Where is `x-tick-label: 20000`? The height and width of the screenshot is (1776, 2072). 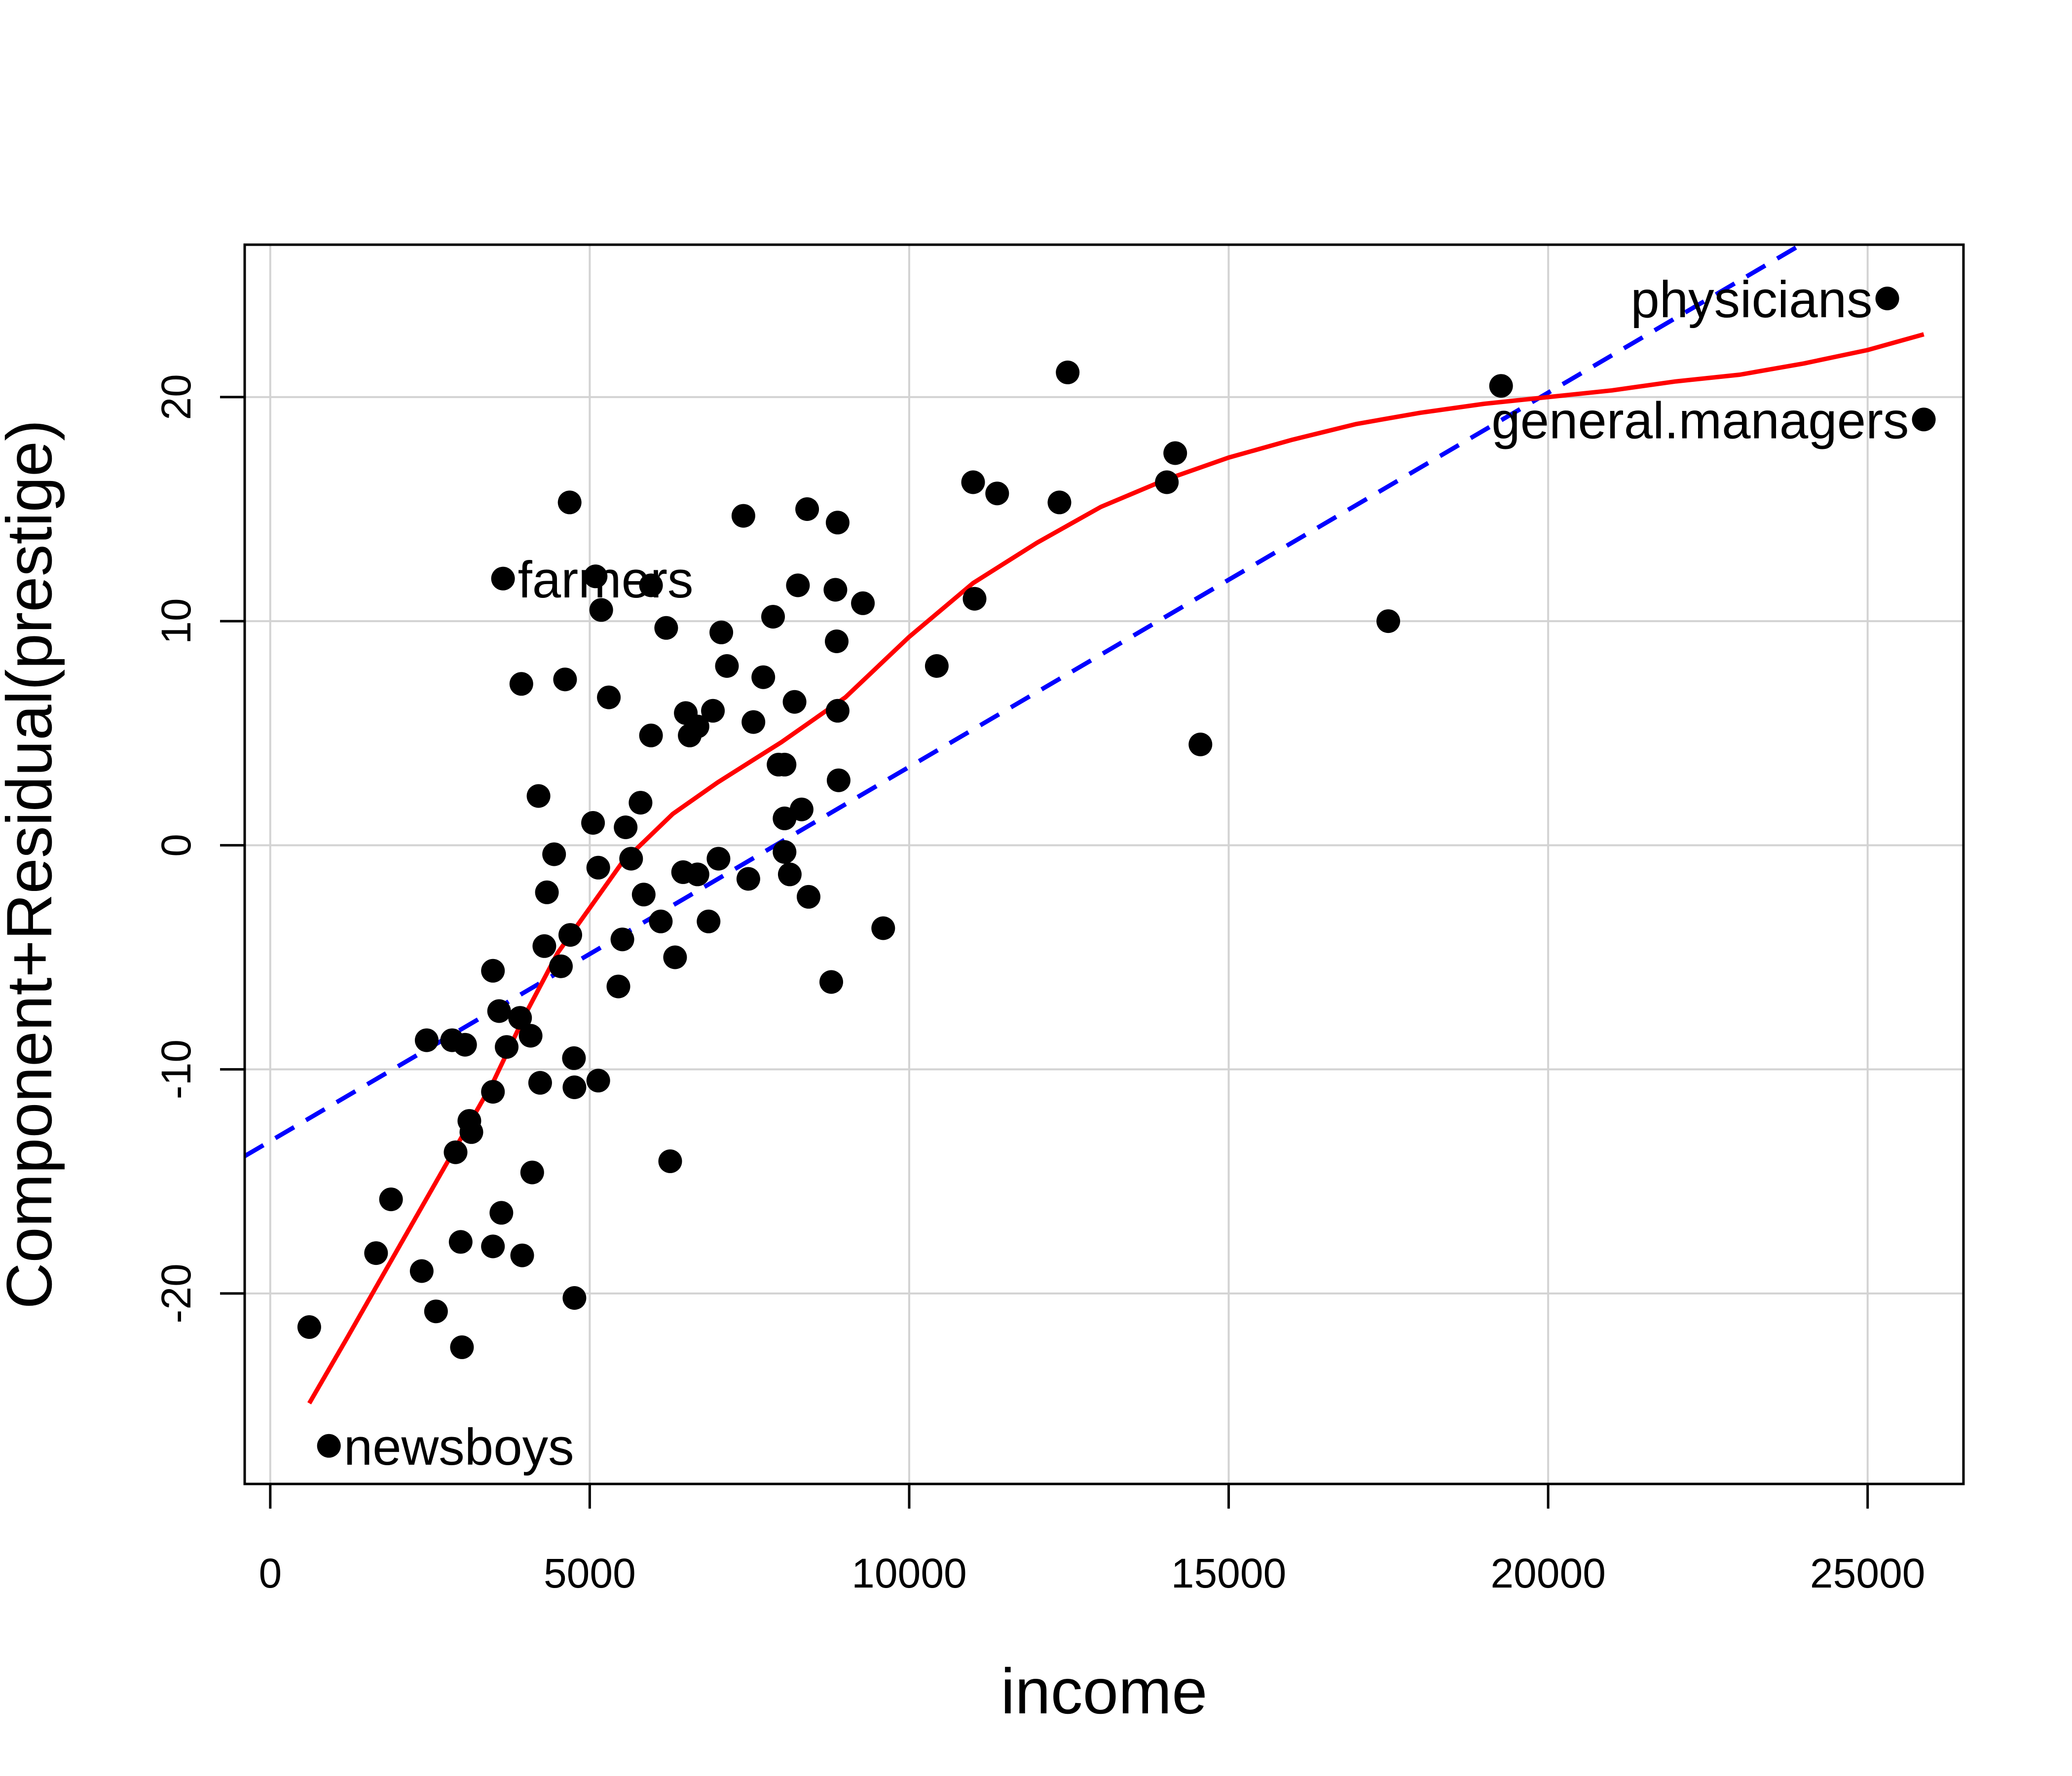 x-tick-label: 20000 is located at coordinates (1548, 1573).